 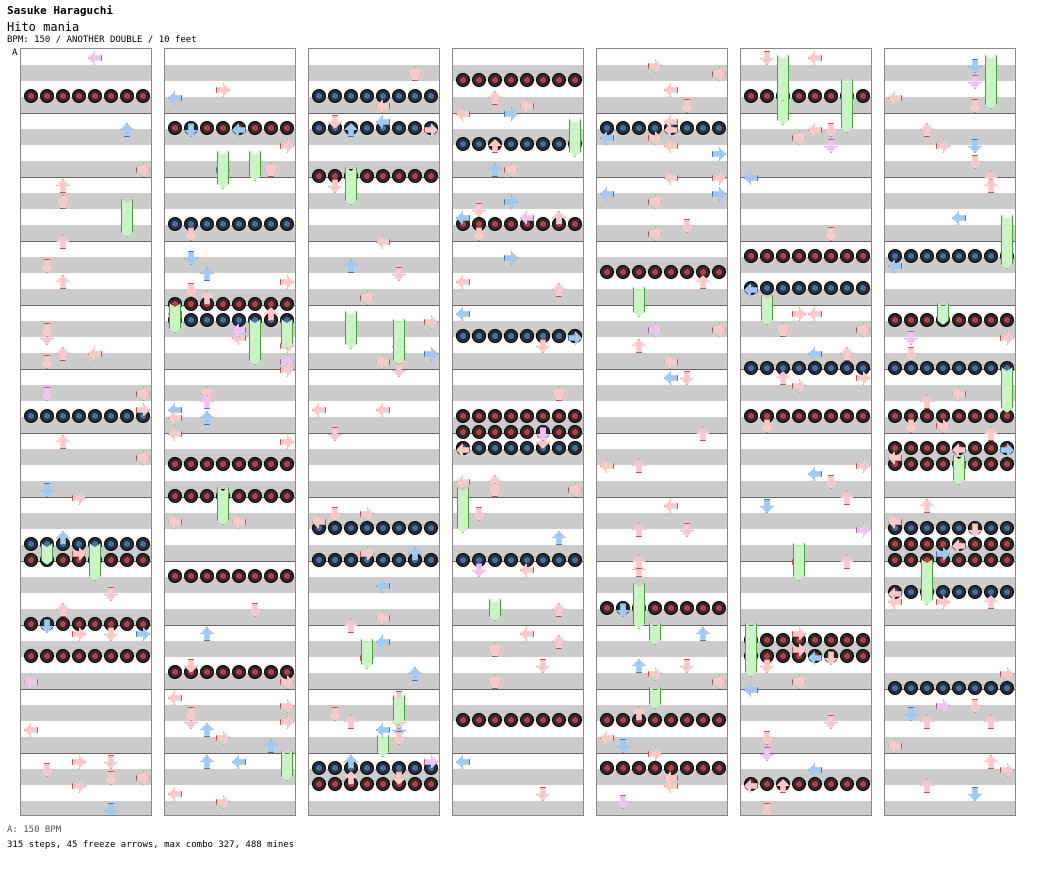 What do you see at coordinates (43, 27) in the screenshot?
I see `song-title: Hito mania` at bounding box center [43, 27].